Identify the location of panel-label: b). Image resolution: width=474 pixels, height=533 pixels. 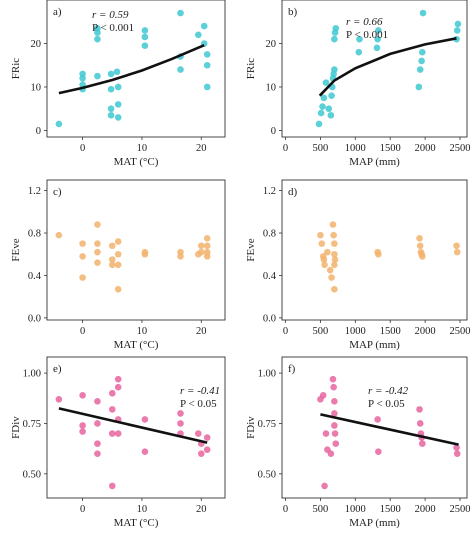
(293, 12).